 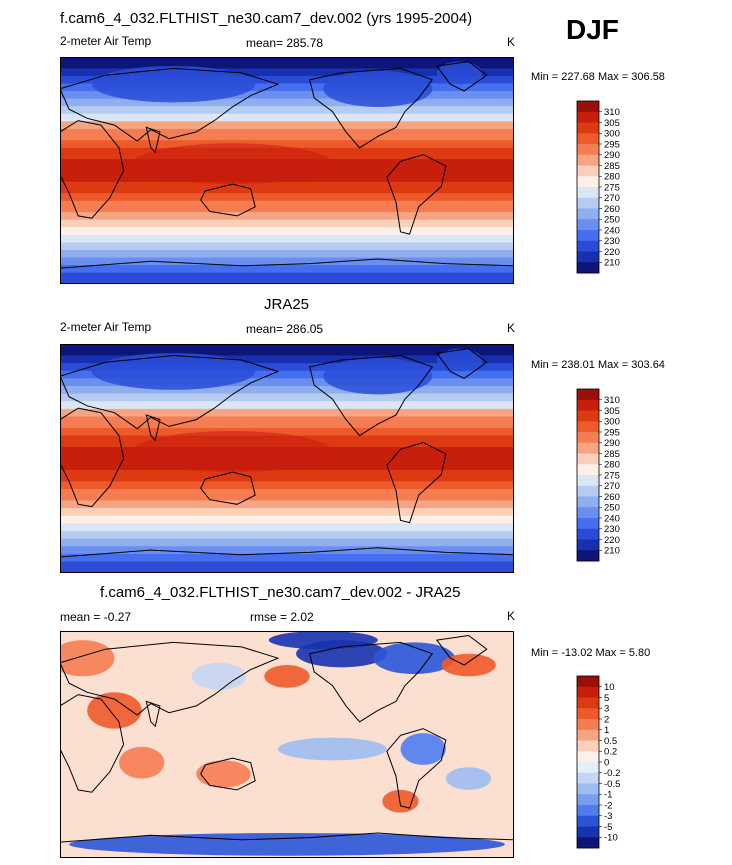 I want to click on colorbar-label: 0.2, so click(x=610, y=752).